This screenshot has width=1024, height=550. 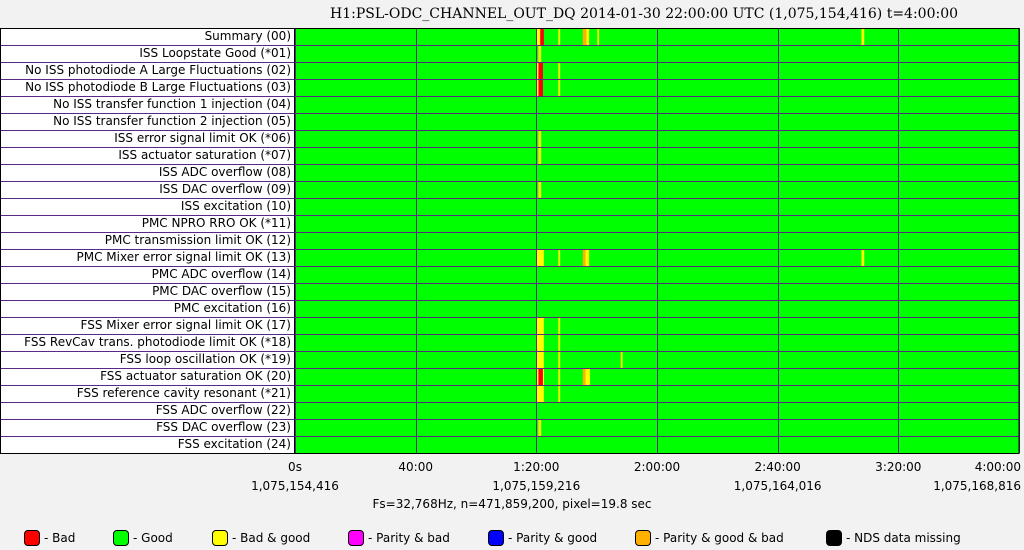 What do you see at coordinates (204, 155) in the screenshot?
I see `row-label: ISS actuator saturation (*07)` at bounding box center [204, 155].